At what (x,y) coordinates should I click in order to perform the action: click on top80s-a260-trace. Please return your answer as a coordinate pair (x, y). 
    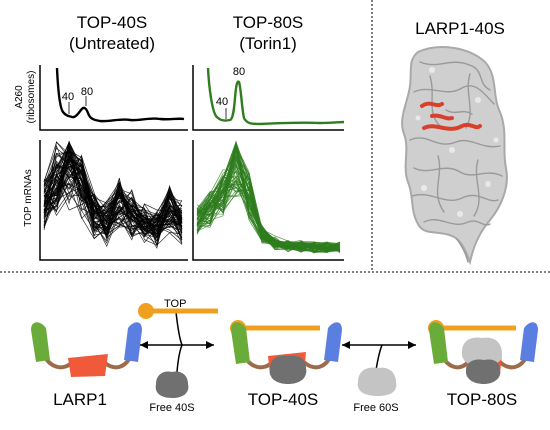
    Looking at the image, I should click on (275, 96).